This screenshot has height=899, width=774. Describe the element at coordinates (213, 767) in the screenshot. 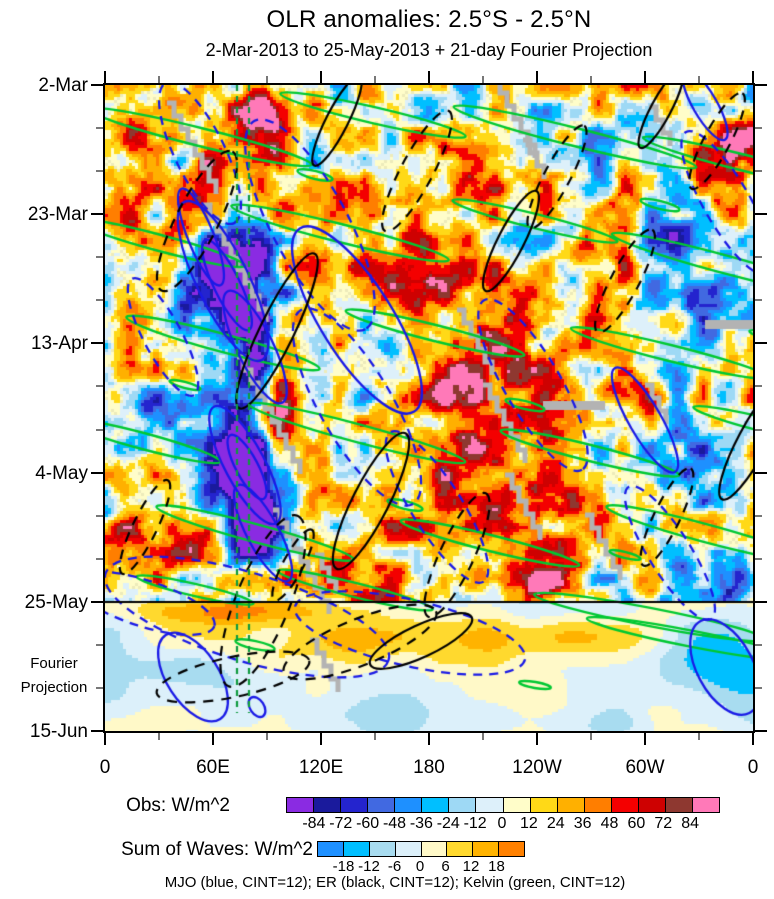

I see `x-axis-tick-label: 60E` at that location.